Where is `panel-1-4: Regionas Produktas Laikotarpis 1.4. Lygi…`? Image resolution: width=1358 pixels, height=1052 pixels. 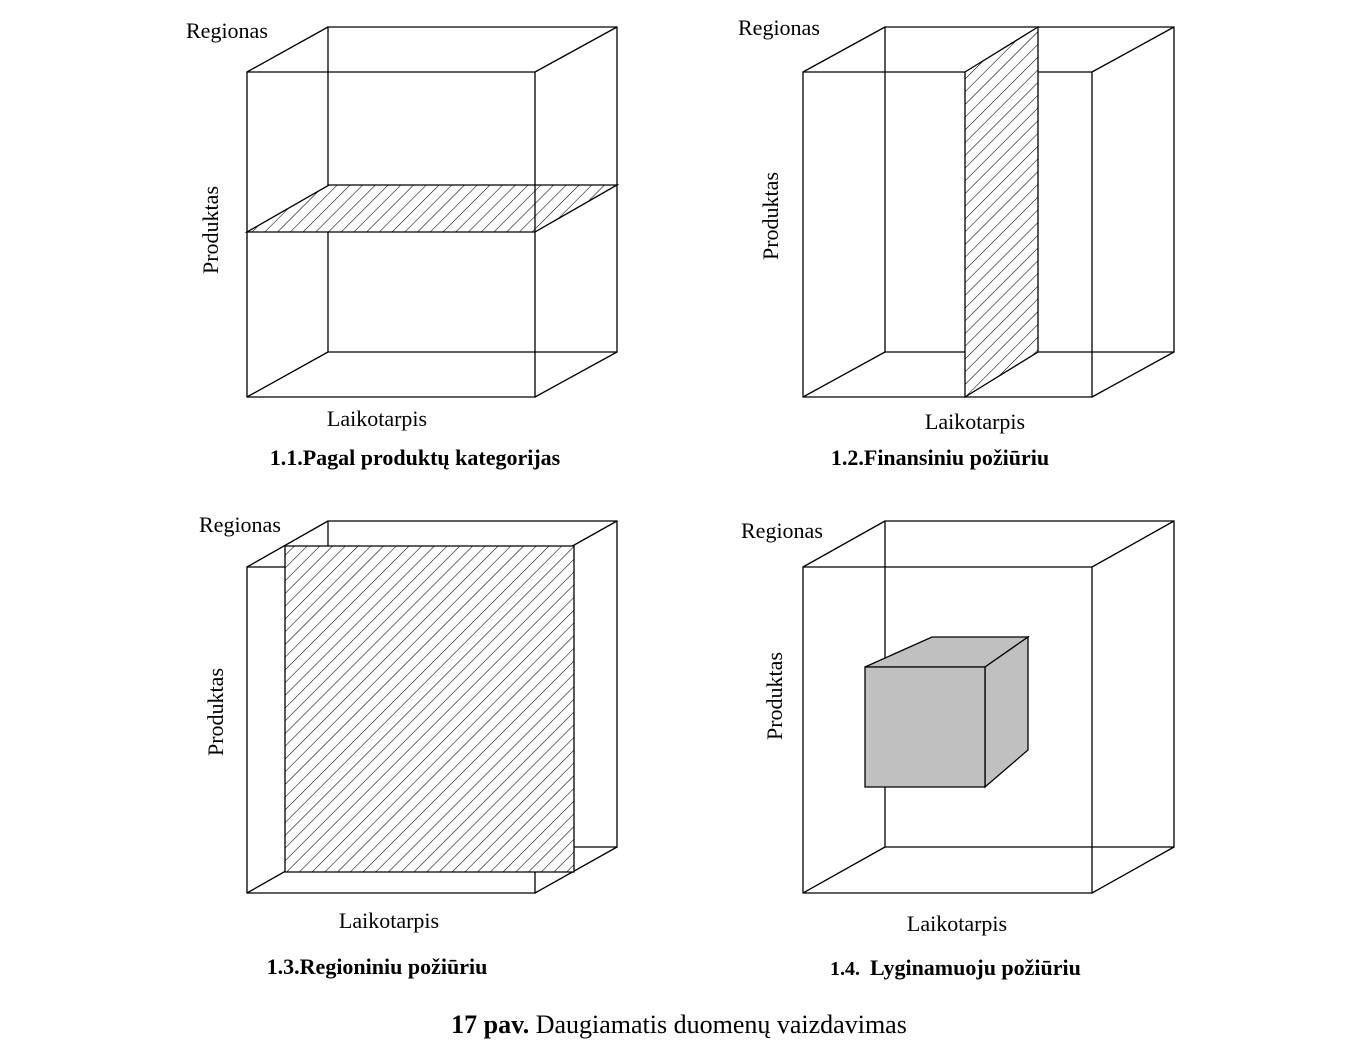 panel-1-4: Regionas Produktas Laikotarpis 1.4. Lygi… is located at coordinates (958, 749).